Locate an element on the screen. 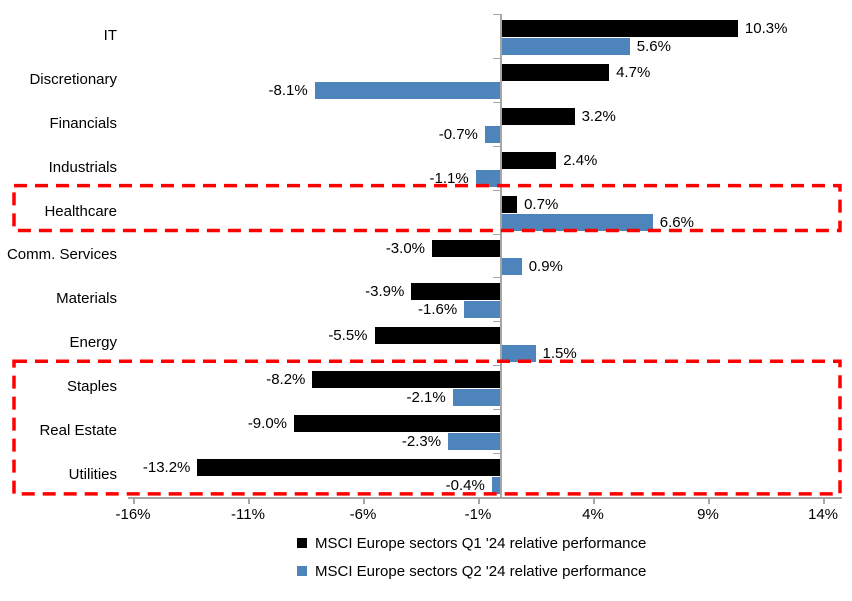  q2-series-swatch is located at coordinates (302, 571).